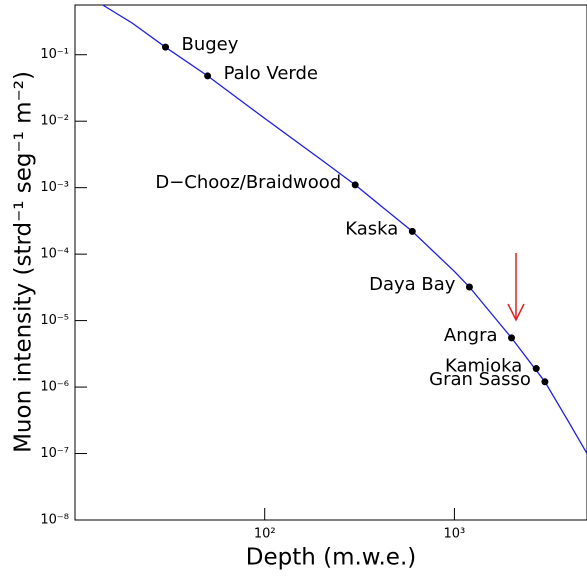 Image resolution: width=587 pixels, height=580 pixels. Describe the element at coordinates (471, 335) in the screenshot. I see `point-label: Angra` at that location.